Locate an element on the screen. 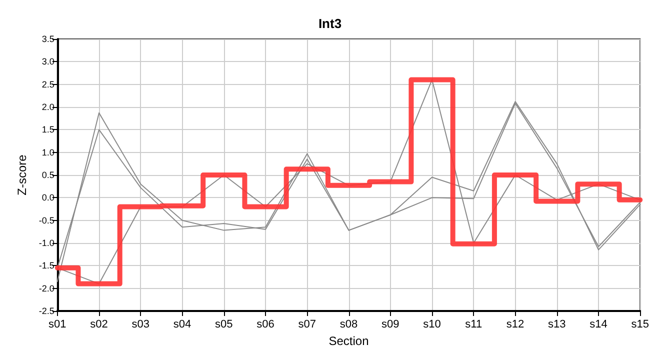  x-tick-label: s13 is located at coordinates (557, 324).